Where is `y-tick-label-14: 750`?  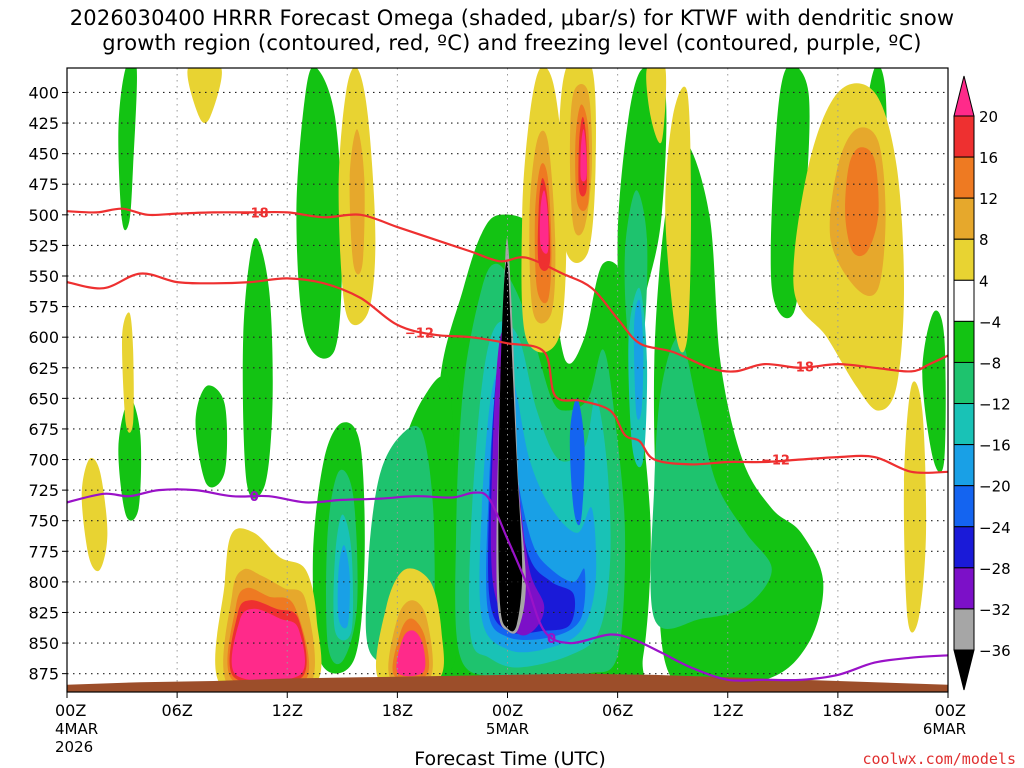
y-tick-label-14: 750 is located at coordinates (43, 521).